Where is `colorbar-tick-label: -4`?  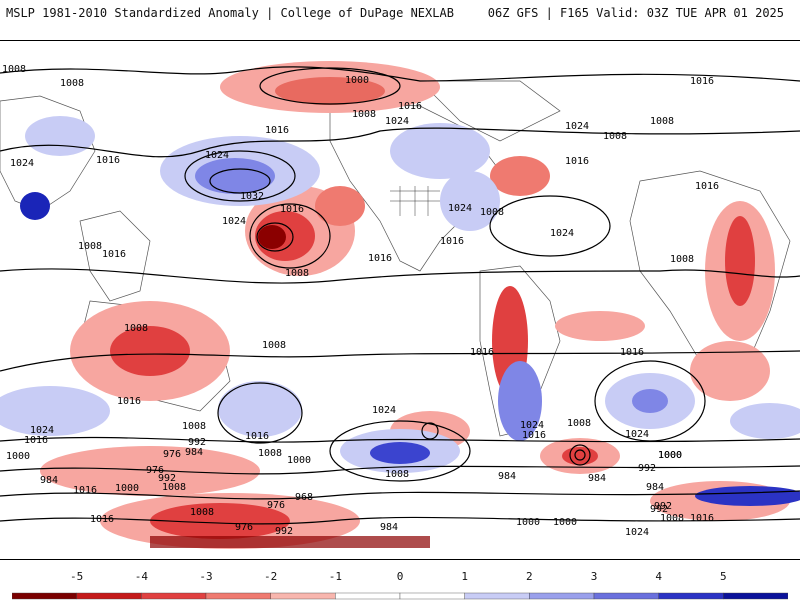
colorbar-tick-label: -4 is located at coordinates (141, 576).